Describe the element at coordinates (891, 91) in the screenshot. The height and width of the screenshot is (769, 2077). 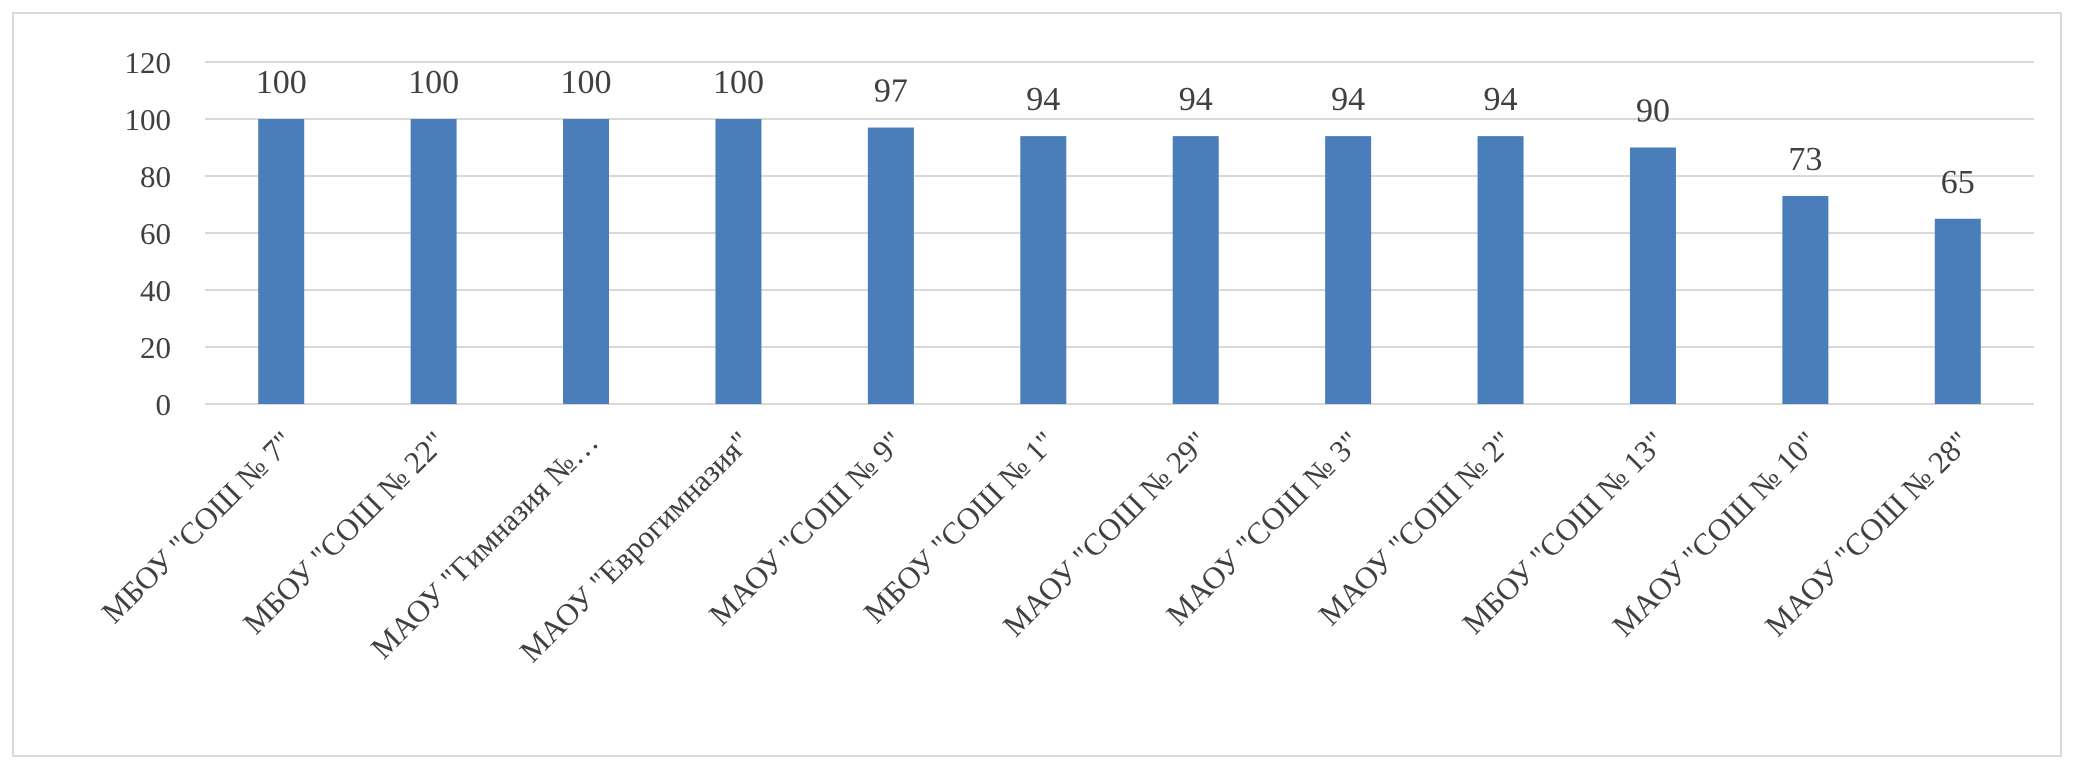
I see `data-label: 97` at that location.